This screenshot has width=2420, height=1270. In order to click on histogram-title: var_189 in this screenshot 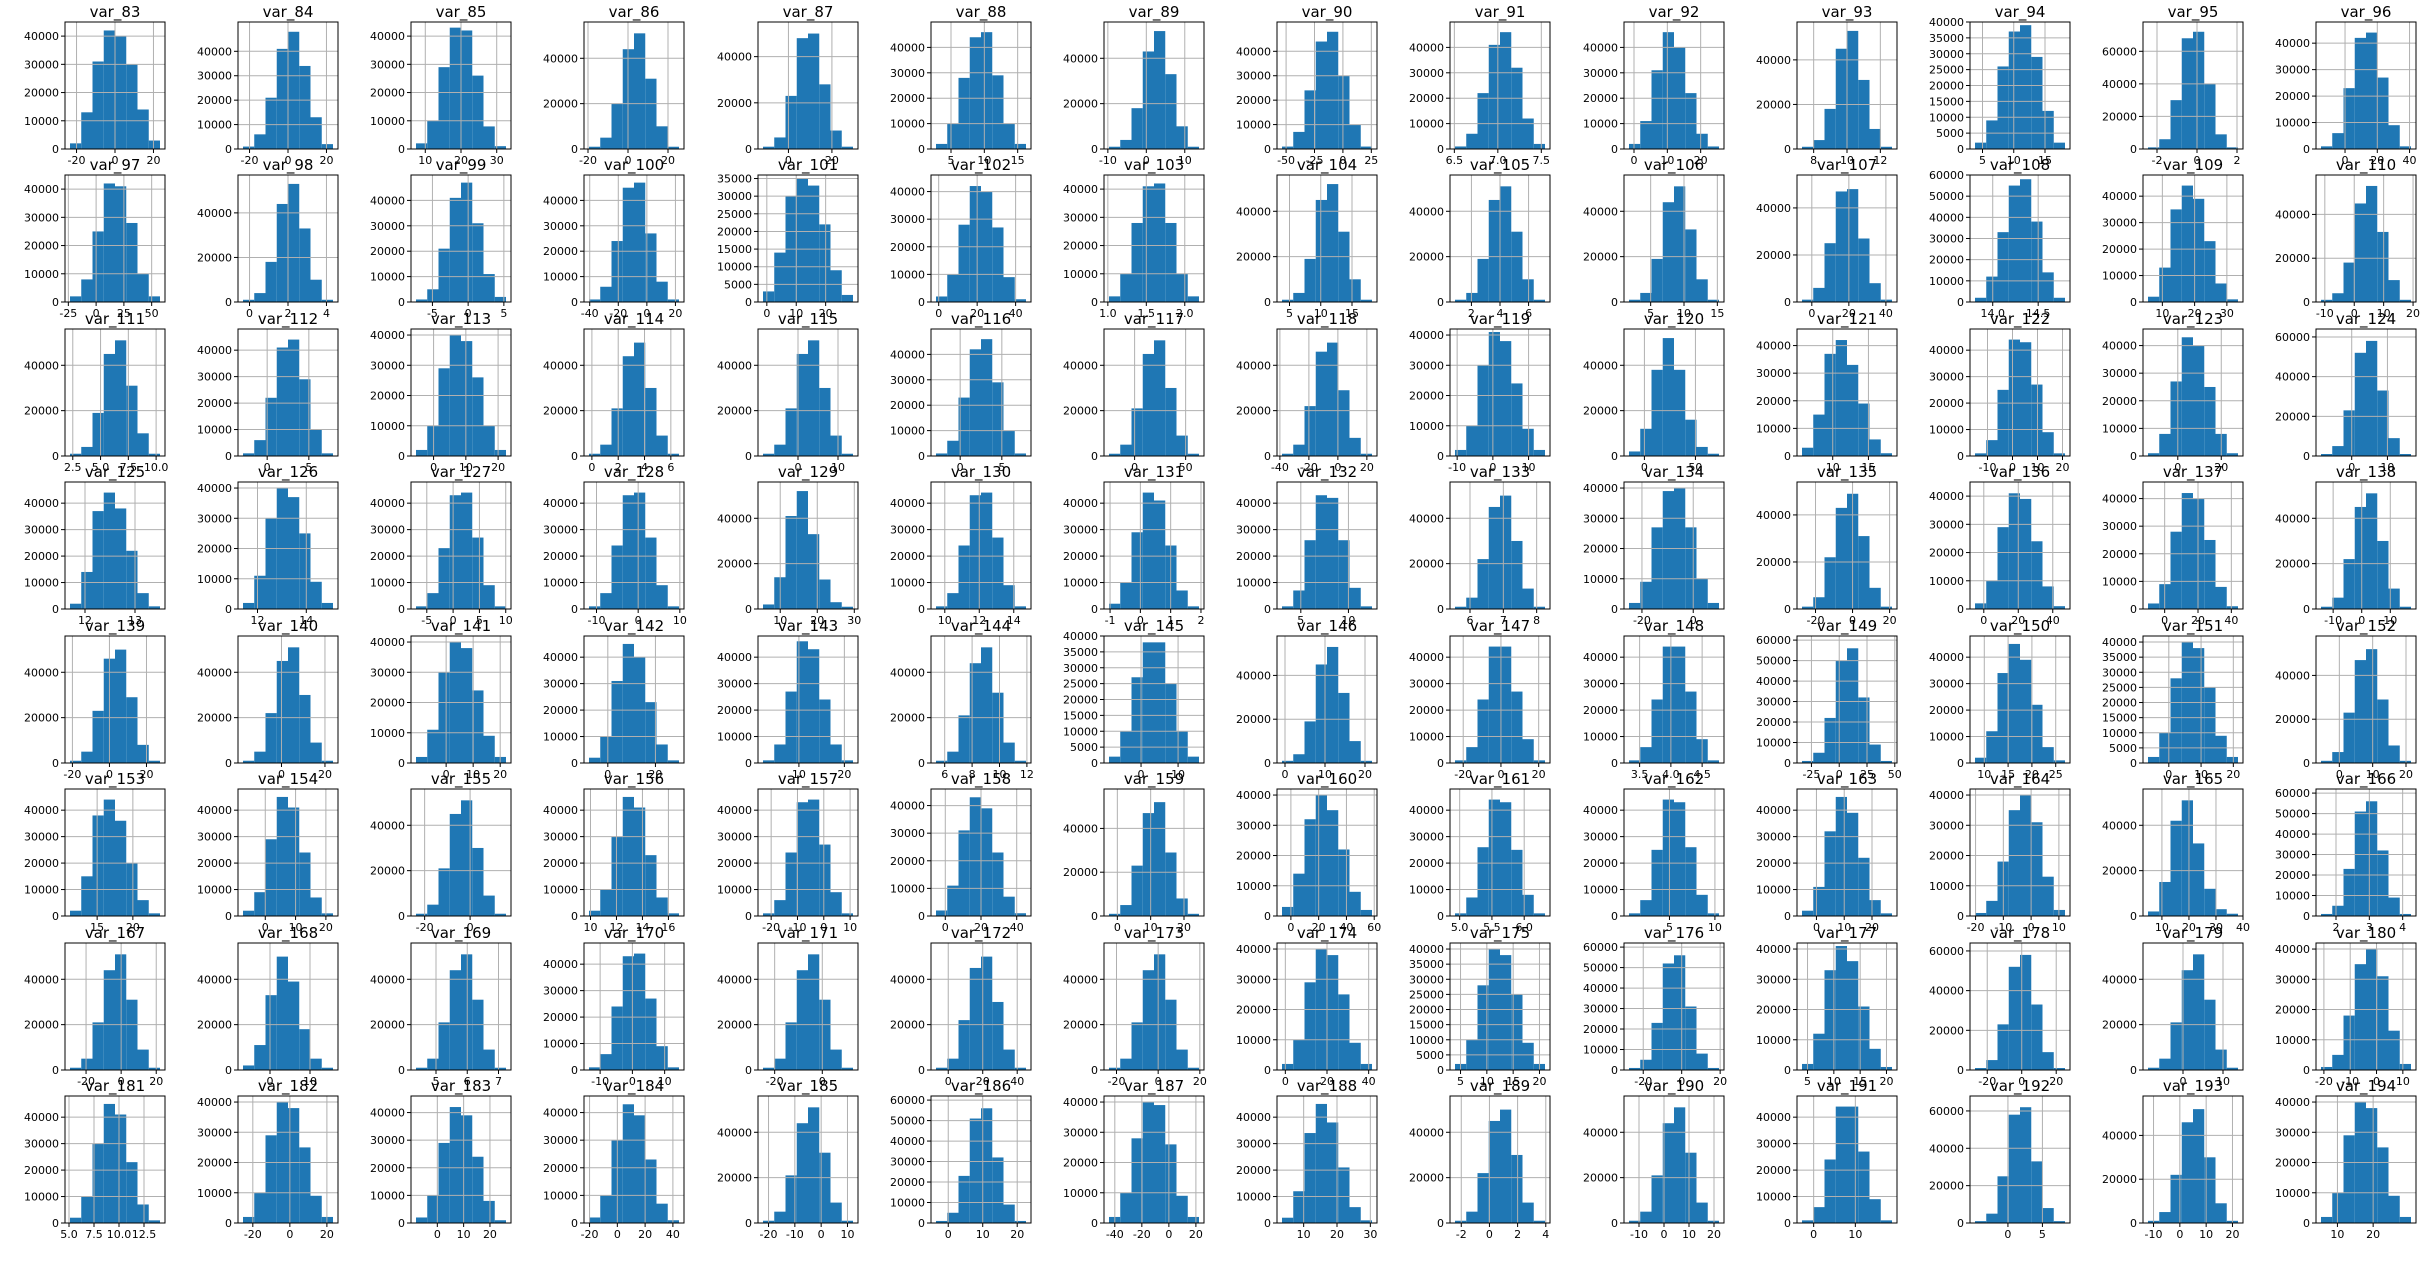, I will do `click(1500, 1086)`.